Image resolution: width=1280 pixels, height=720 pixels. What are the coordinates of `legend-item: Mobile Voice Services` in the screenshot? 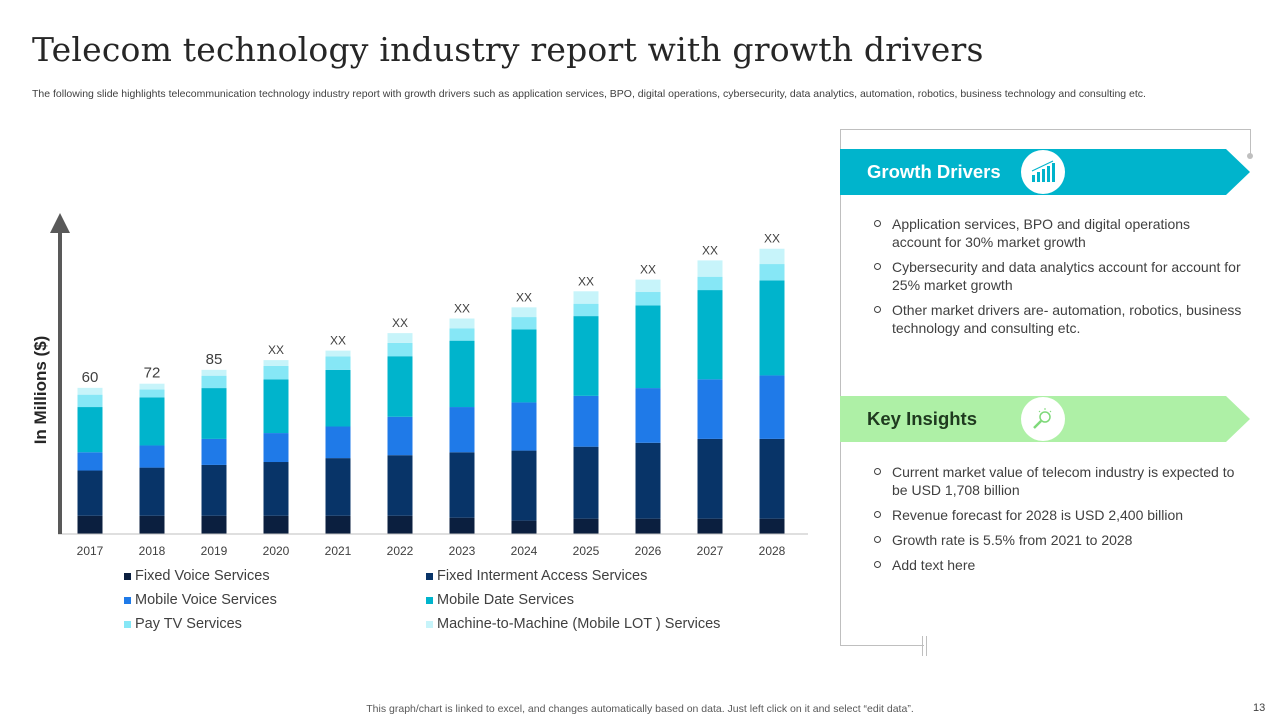 It's located at (200, 600).